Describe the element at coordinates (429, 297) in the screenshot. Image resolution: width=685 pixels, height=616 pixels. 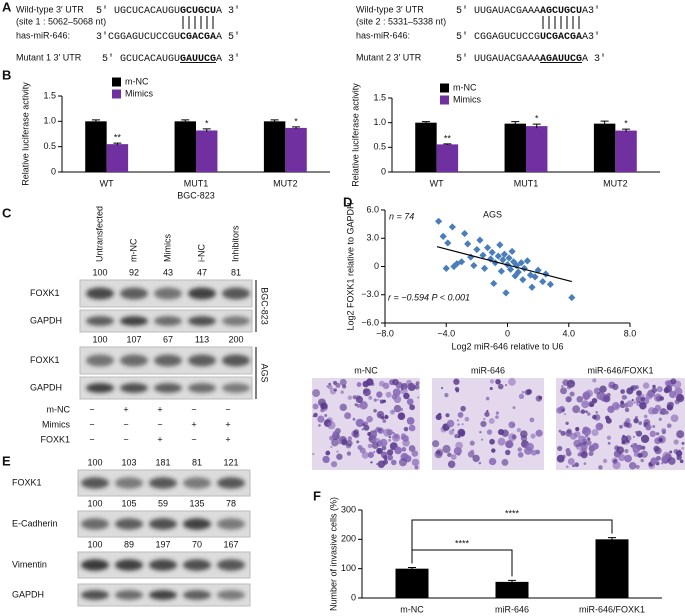
I see `statistics: r = −0.594 P < 0.001` at that location.